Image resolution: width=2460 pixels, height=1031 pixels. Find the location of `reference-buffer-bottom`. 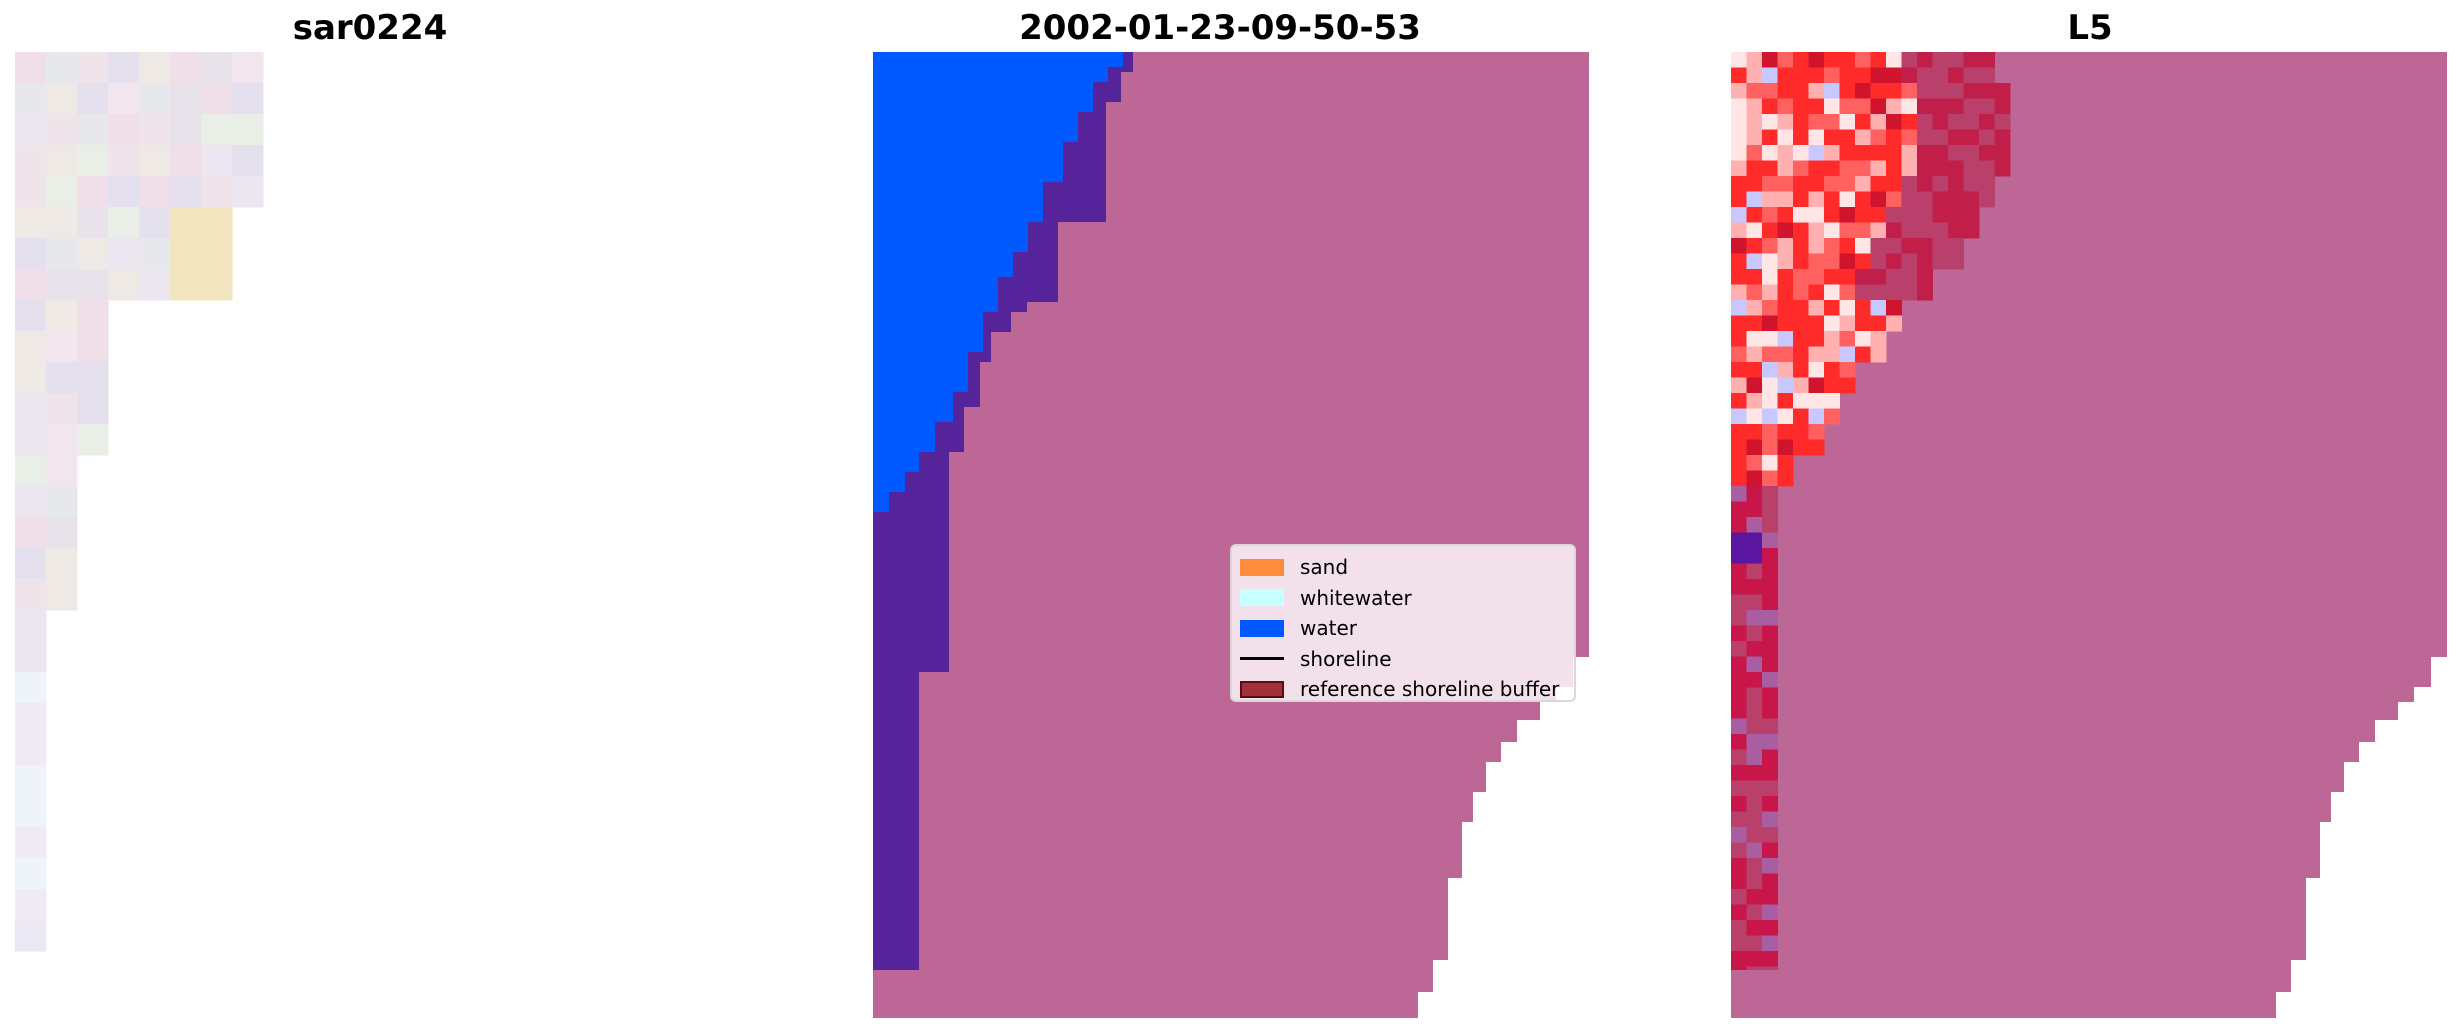

reference-buffer-bottom is located at coordinates (2003, 994).